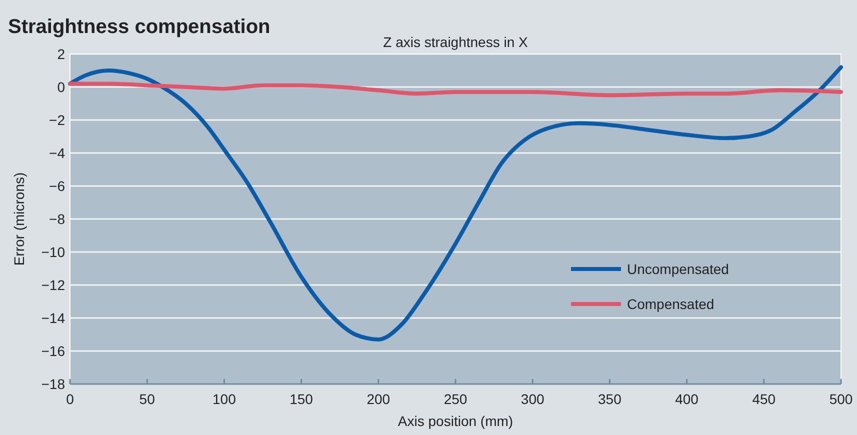  What do you see at coordinates (19, 219) in the screenshot?
I see `y-axis-title: Error (microns)` at bounding box center [19, 219].